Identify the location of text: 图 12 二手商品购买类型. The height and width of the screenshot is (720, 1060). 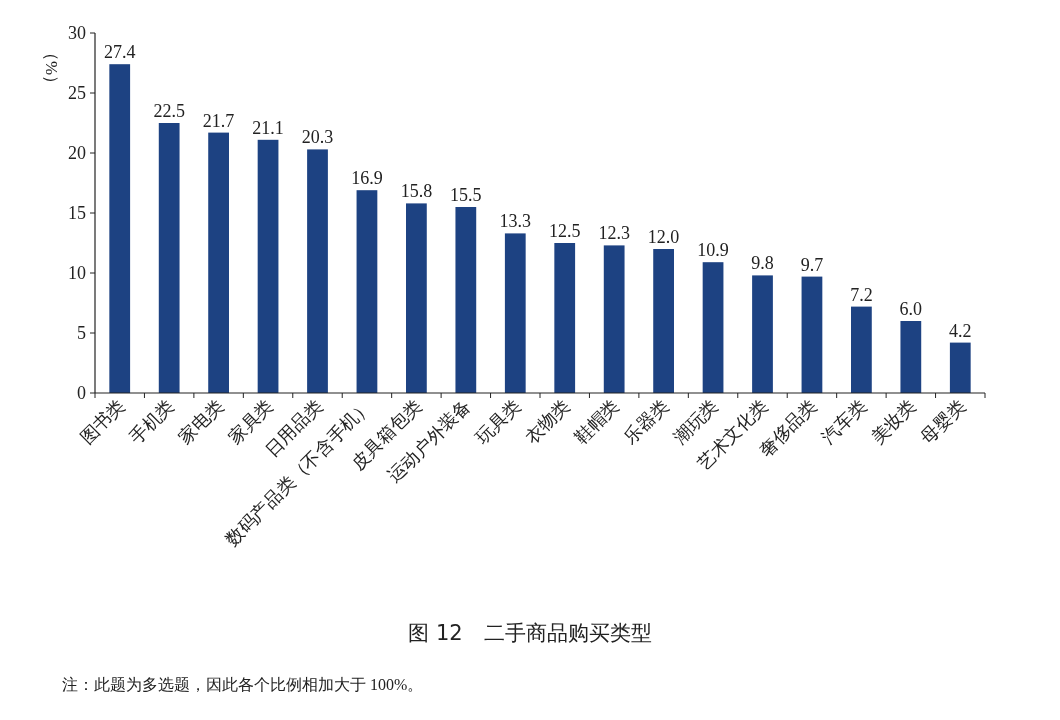
(530, 633).